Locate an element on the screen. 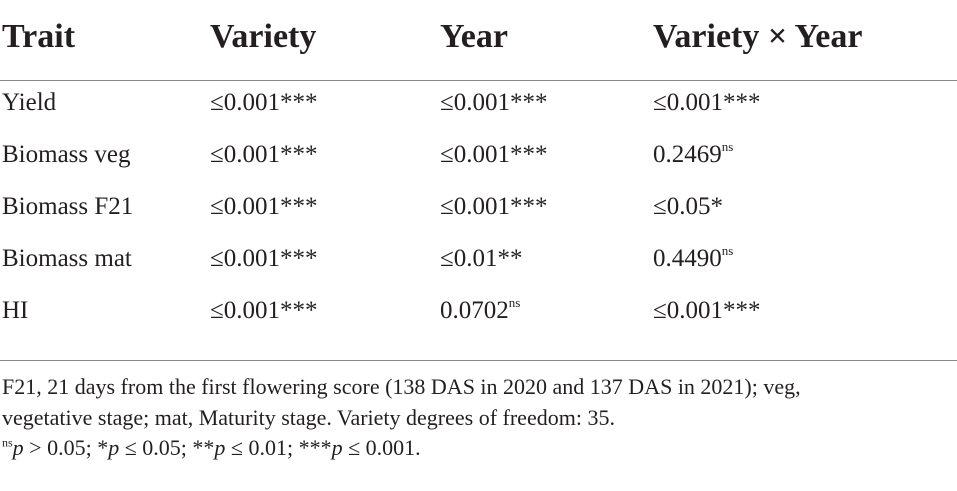 The height and width of the screenshot is (491, 957). table-cell-interaction: 0.4490ns is located at coordinates (693, 257).